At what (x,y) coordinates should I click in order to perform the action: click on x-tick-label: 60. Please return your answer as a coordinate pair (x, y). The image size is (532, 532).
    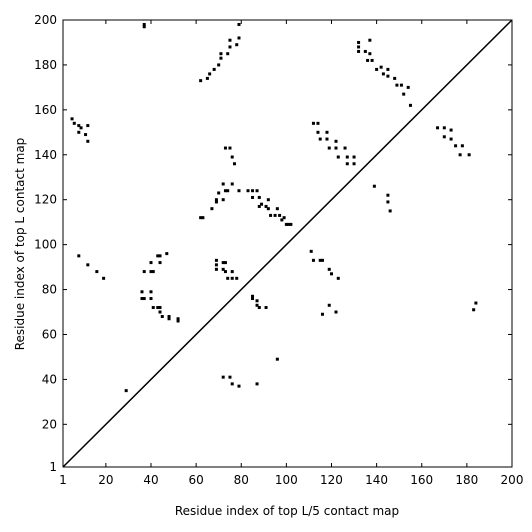
    Looking at the image, I should click on (195, 480).